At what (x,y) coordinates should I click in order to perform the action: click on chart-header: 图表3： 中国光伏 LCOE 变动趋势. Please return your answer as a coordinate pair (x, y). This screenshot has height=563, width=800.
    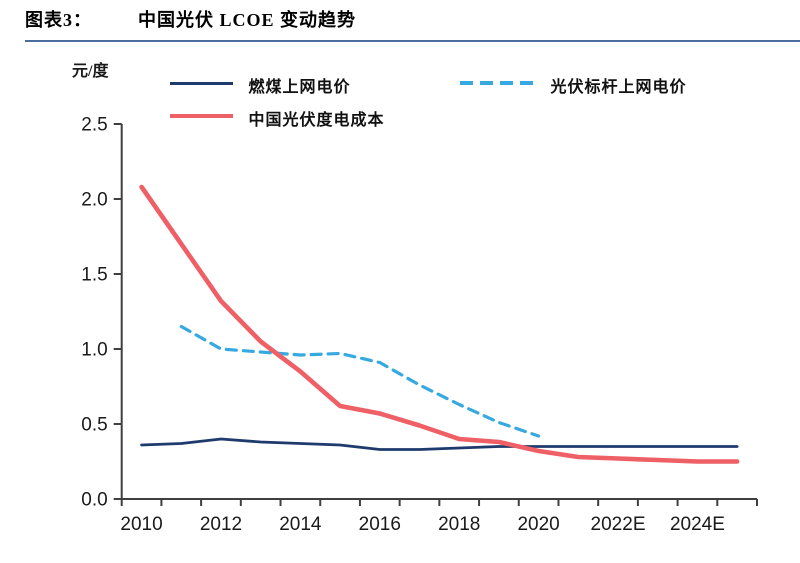
    Looking at the image, I should click on (190, 19).